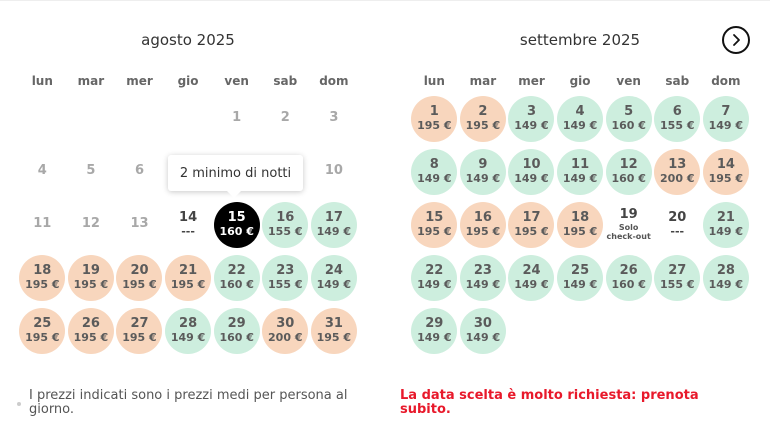 The height and width of the screenshot is (439, 770). I want to click on day-cell: 3 149 €, so click(531, 118).